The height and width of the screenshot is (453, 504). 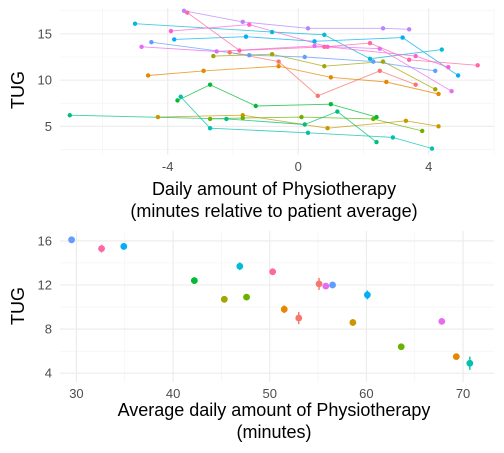 I want to click on top-y-tick-label: 5, so click(x=48, y=126).